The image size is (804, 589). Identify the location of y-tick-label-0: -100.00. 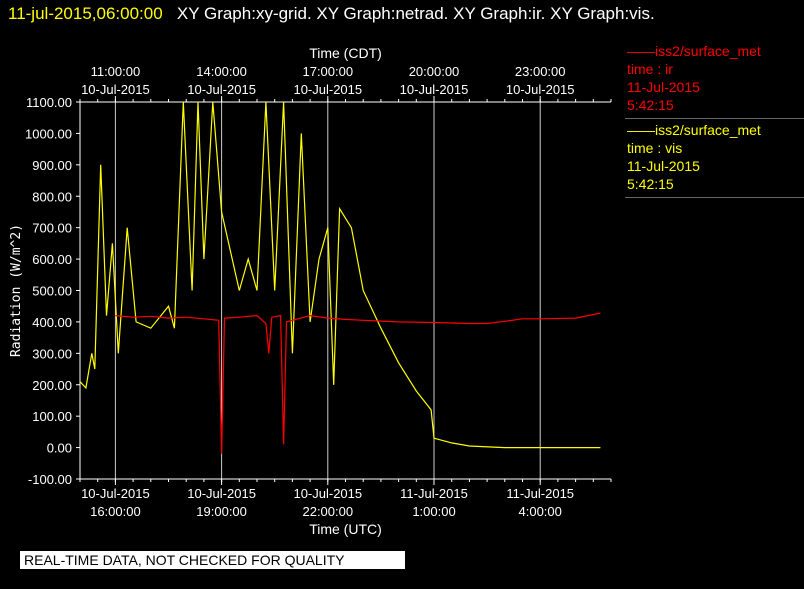
(50, 479).